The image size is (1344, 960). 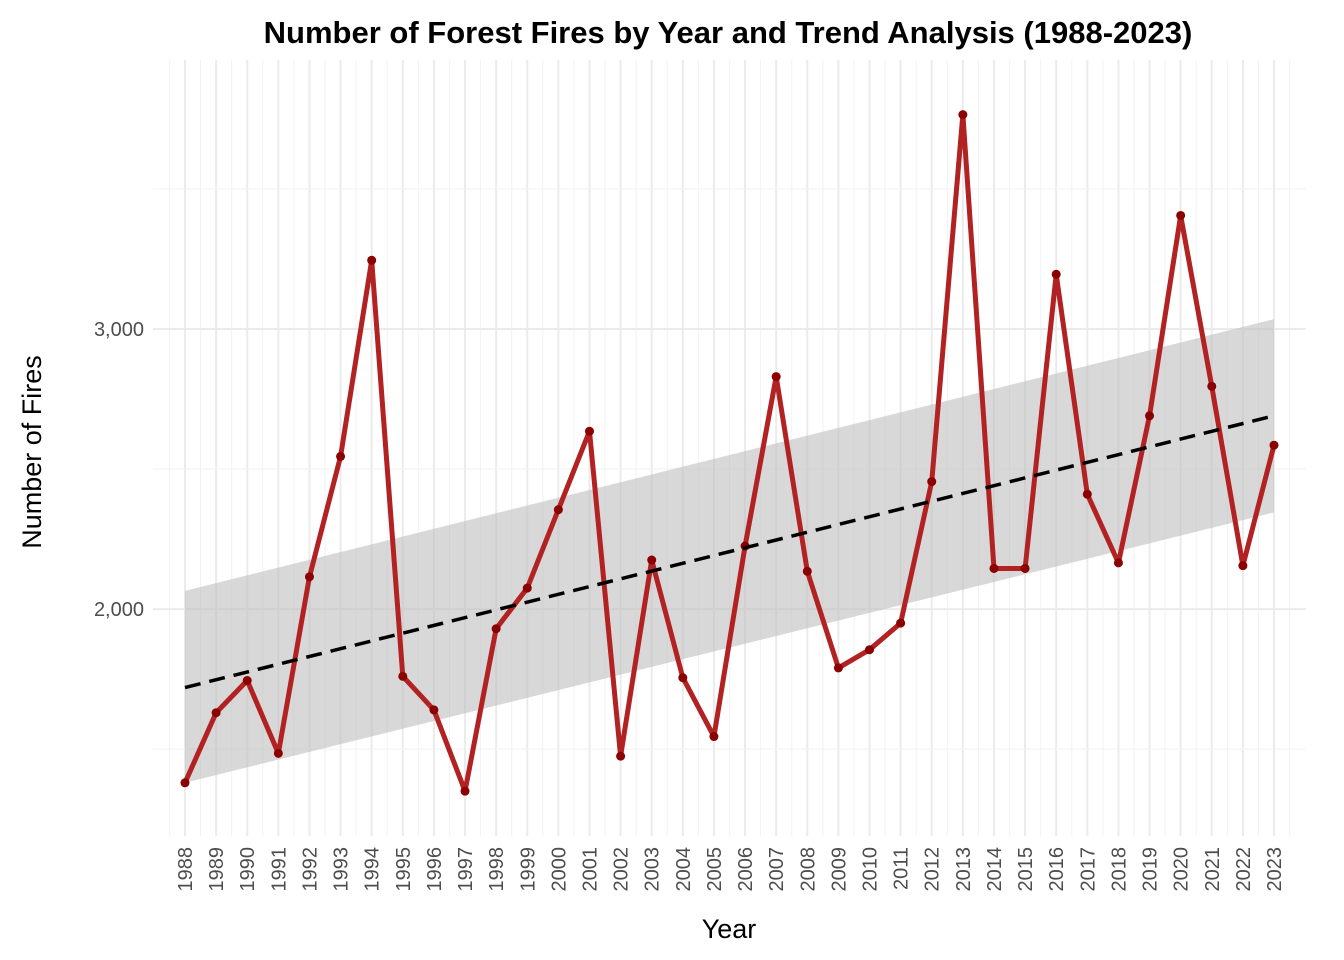 I want to click on data-point-2003, so click(x=652, y=560).